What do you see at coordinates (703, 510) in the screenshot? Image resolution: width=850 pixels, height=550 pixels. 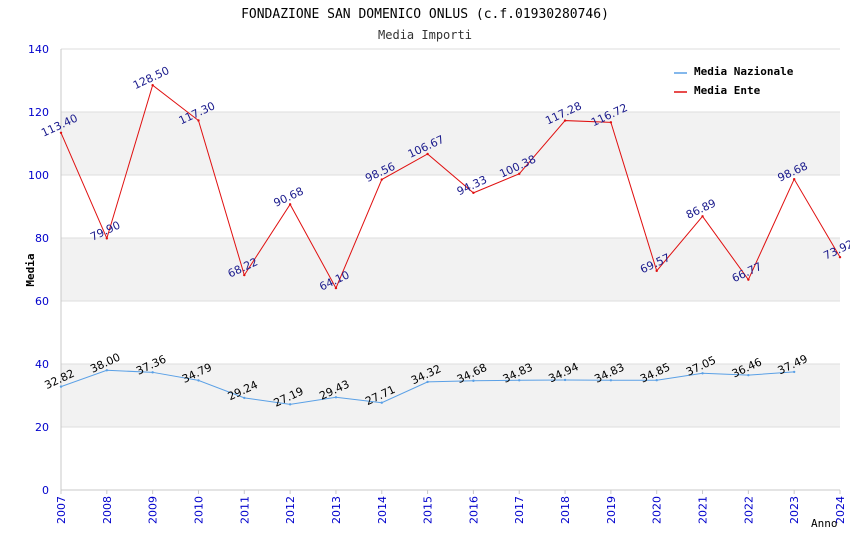 I see `x-tick-2021: 2021` at bounding box center [703, 510].